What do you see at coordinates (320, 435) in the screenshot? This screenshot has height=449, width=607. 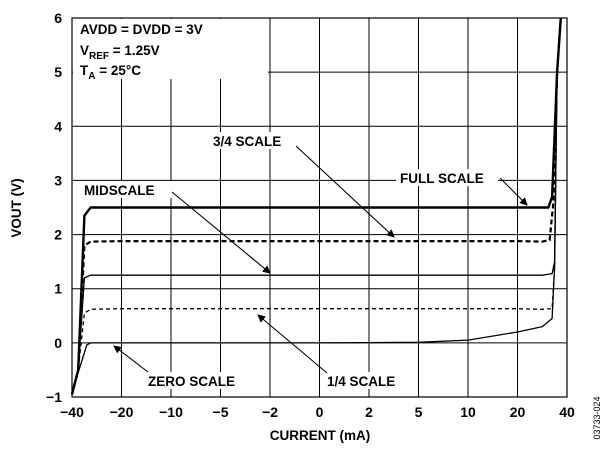 I see `x-axis-title: CURRENT (mA)` at bounding box center [320, 435].